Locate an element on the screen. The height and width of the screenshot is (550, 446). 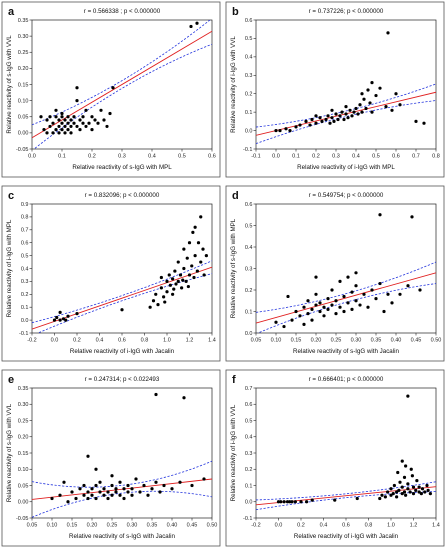
x-tick-label: 0.40 is located at coordinates (172, 526).